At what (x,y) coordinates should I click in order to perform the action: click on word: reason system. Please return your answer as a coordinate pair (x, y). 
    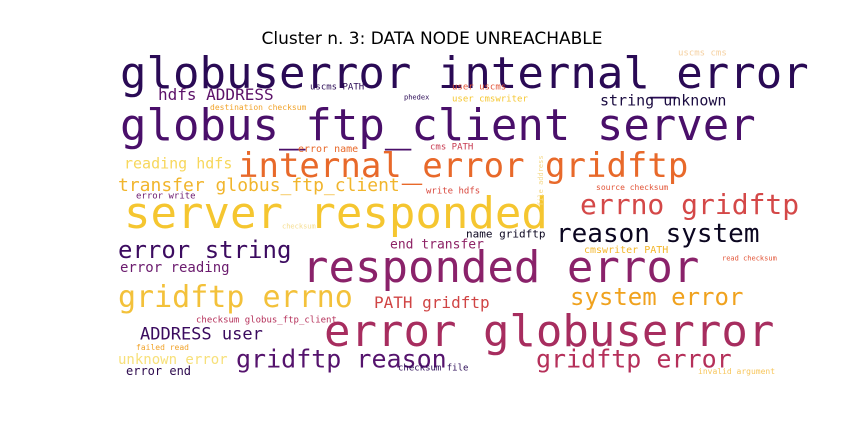
    Looking at the image, I should click on (658, 234).